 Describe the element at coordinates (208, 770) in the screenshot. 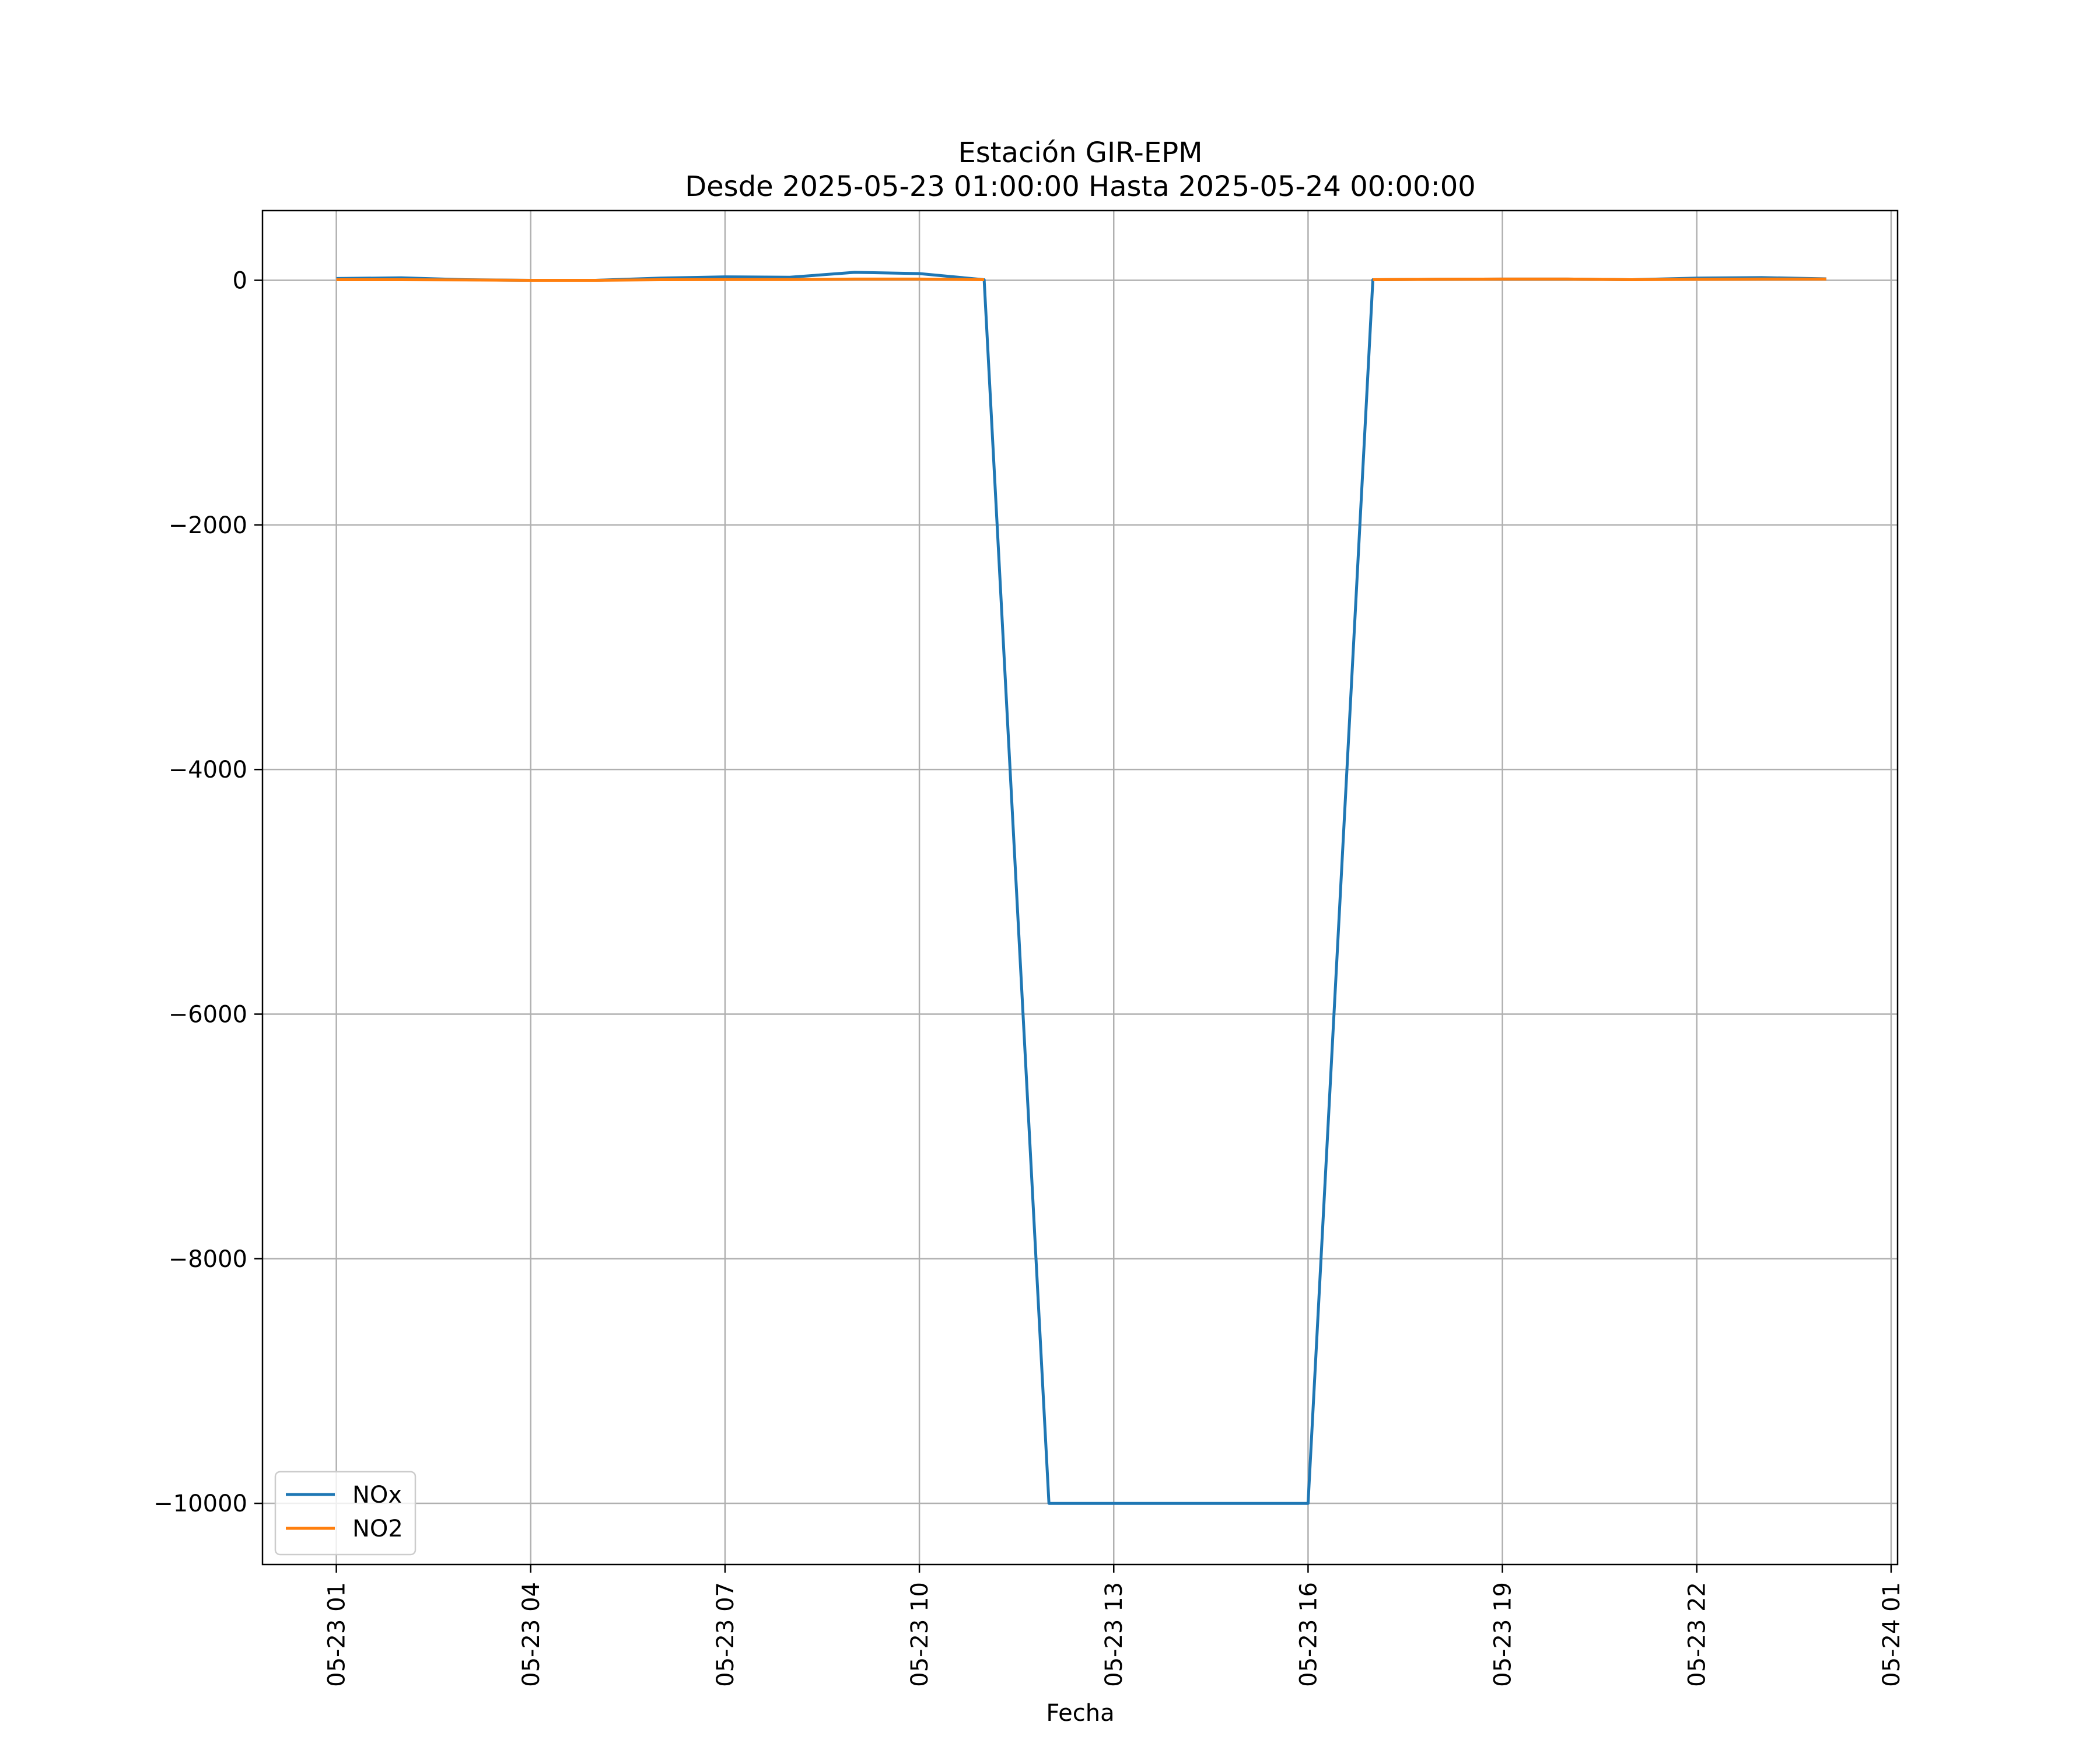

I see `y-tick-label: −4000` at that location.